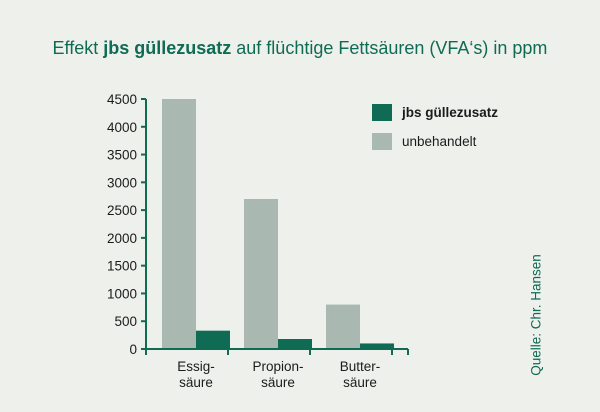  Describe the element at coordinates (196, 366) in the screenshot. I see `category-label: Essig-` at that location.